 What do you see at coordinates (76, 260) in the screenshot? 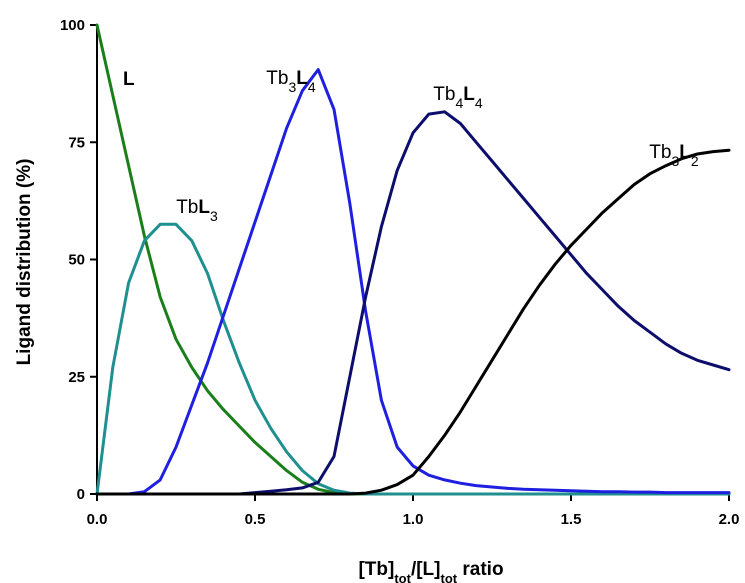
I see `y-tick-label: 50` at bounding box center [76, 260].